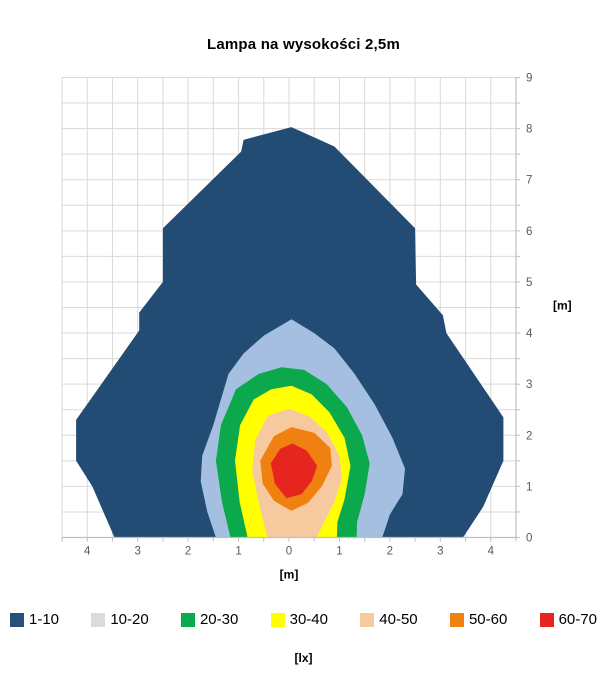 Image resolution: width=607 pixels, height=682 pixels. What do you see at coordinates (529, 283) in the screenshot?
I see `y-tick-label: 5` at bounding box center [529, 283].